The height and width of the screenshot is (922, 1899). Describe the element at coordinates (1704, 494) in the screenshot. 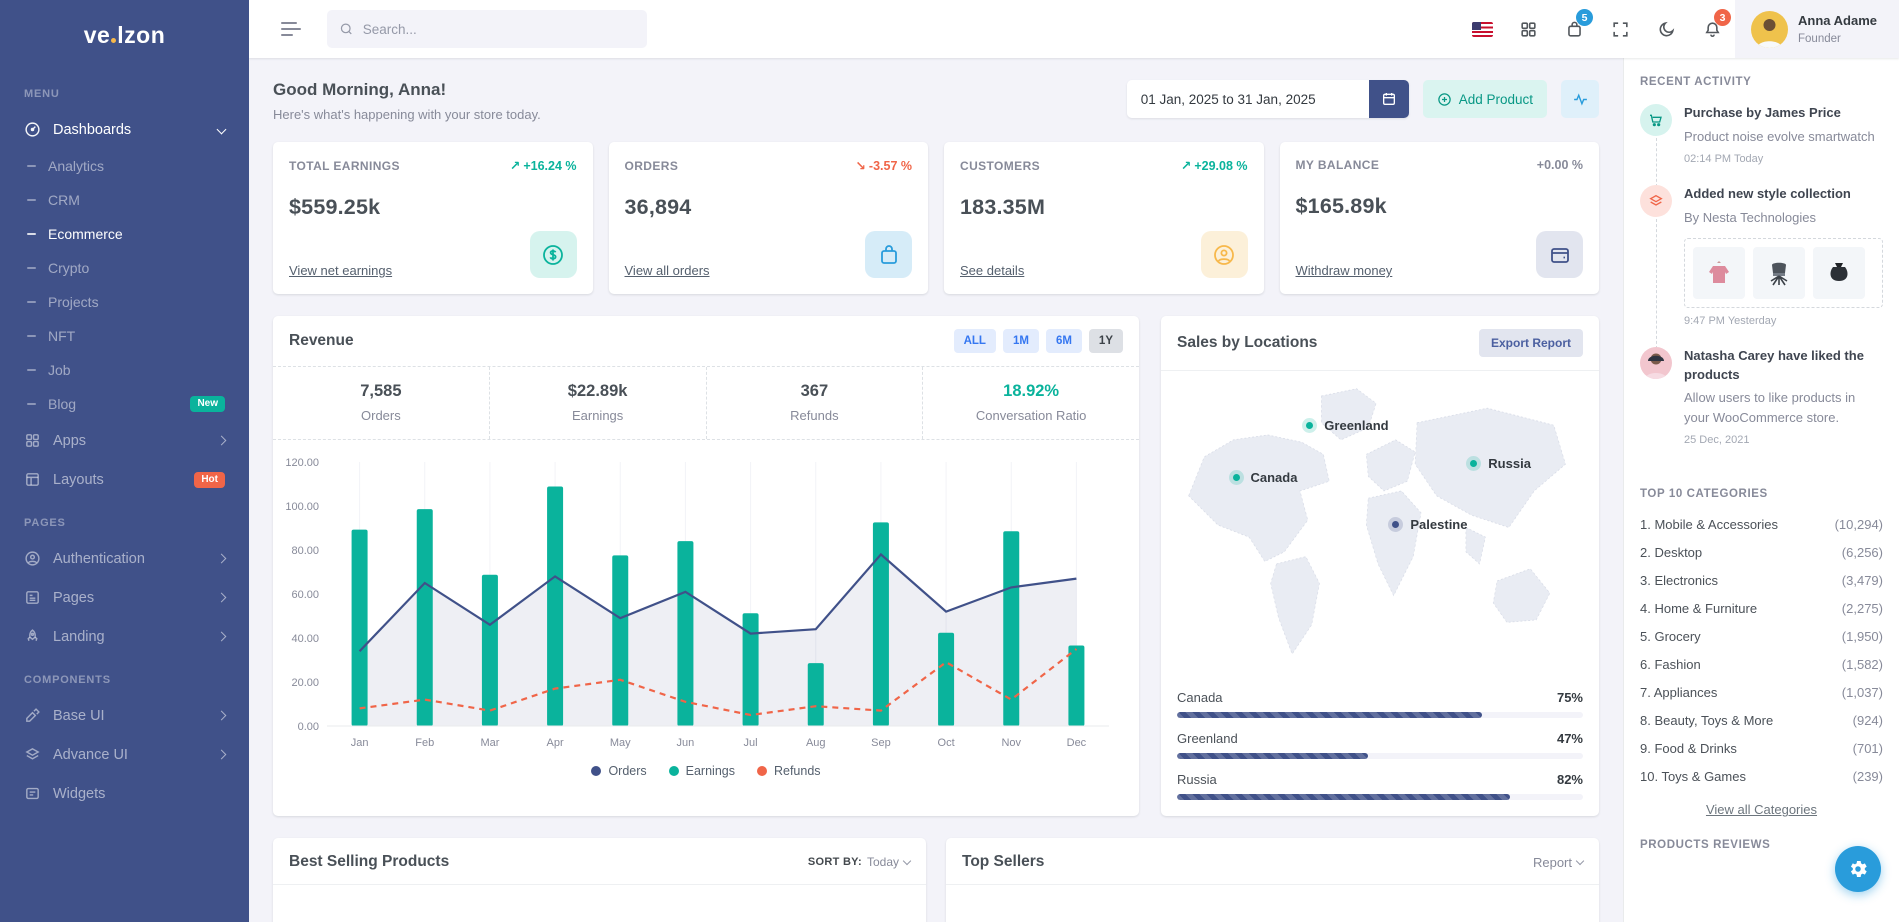

I see `top-categories-title: TOP 10 CATEGORIES` at that location.